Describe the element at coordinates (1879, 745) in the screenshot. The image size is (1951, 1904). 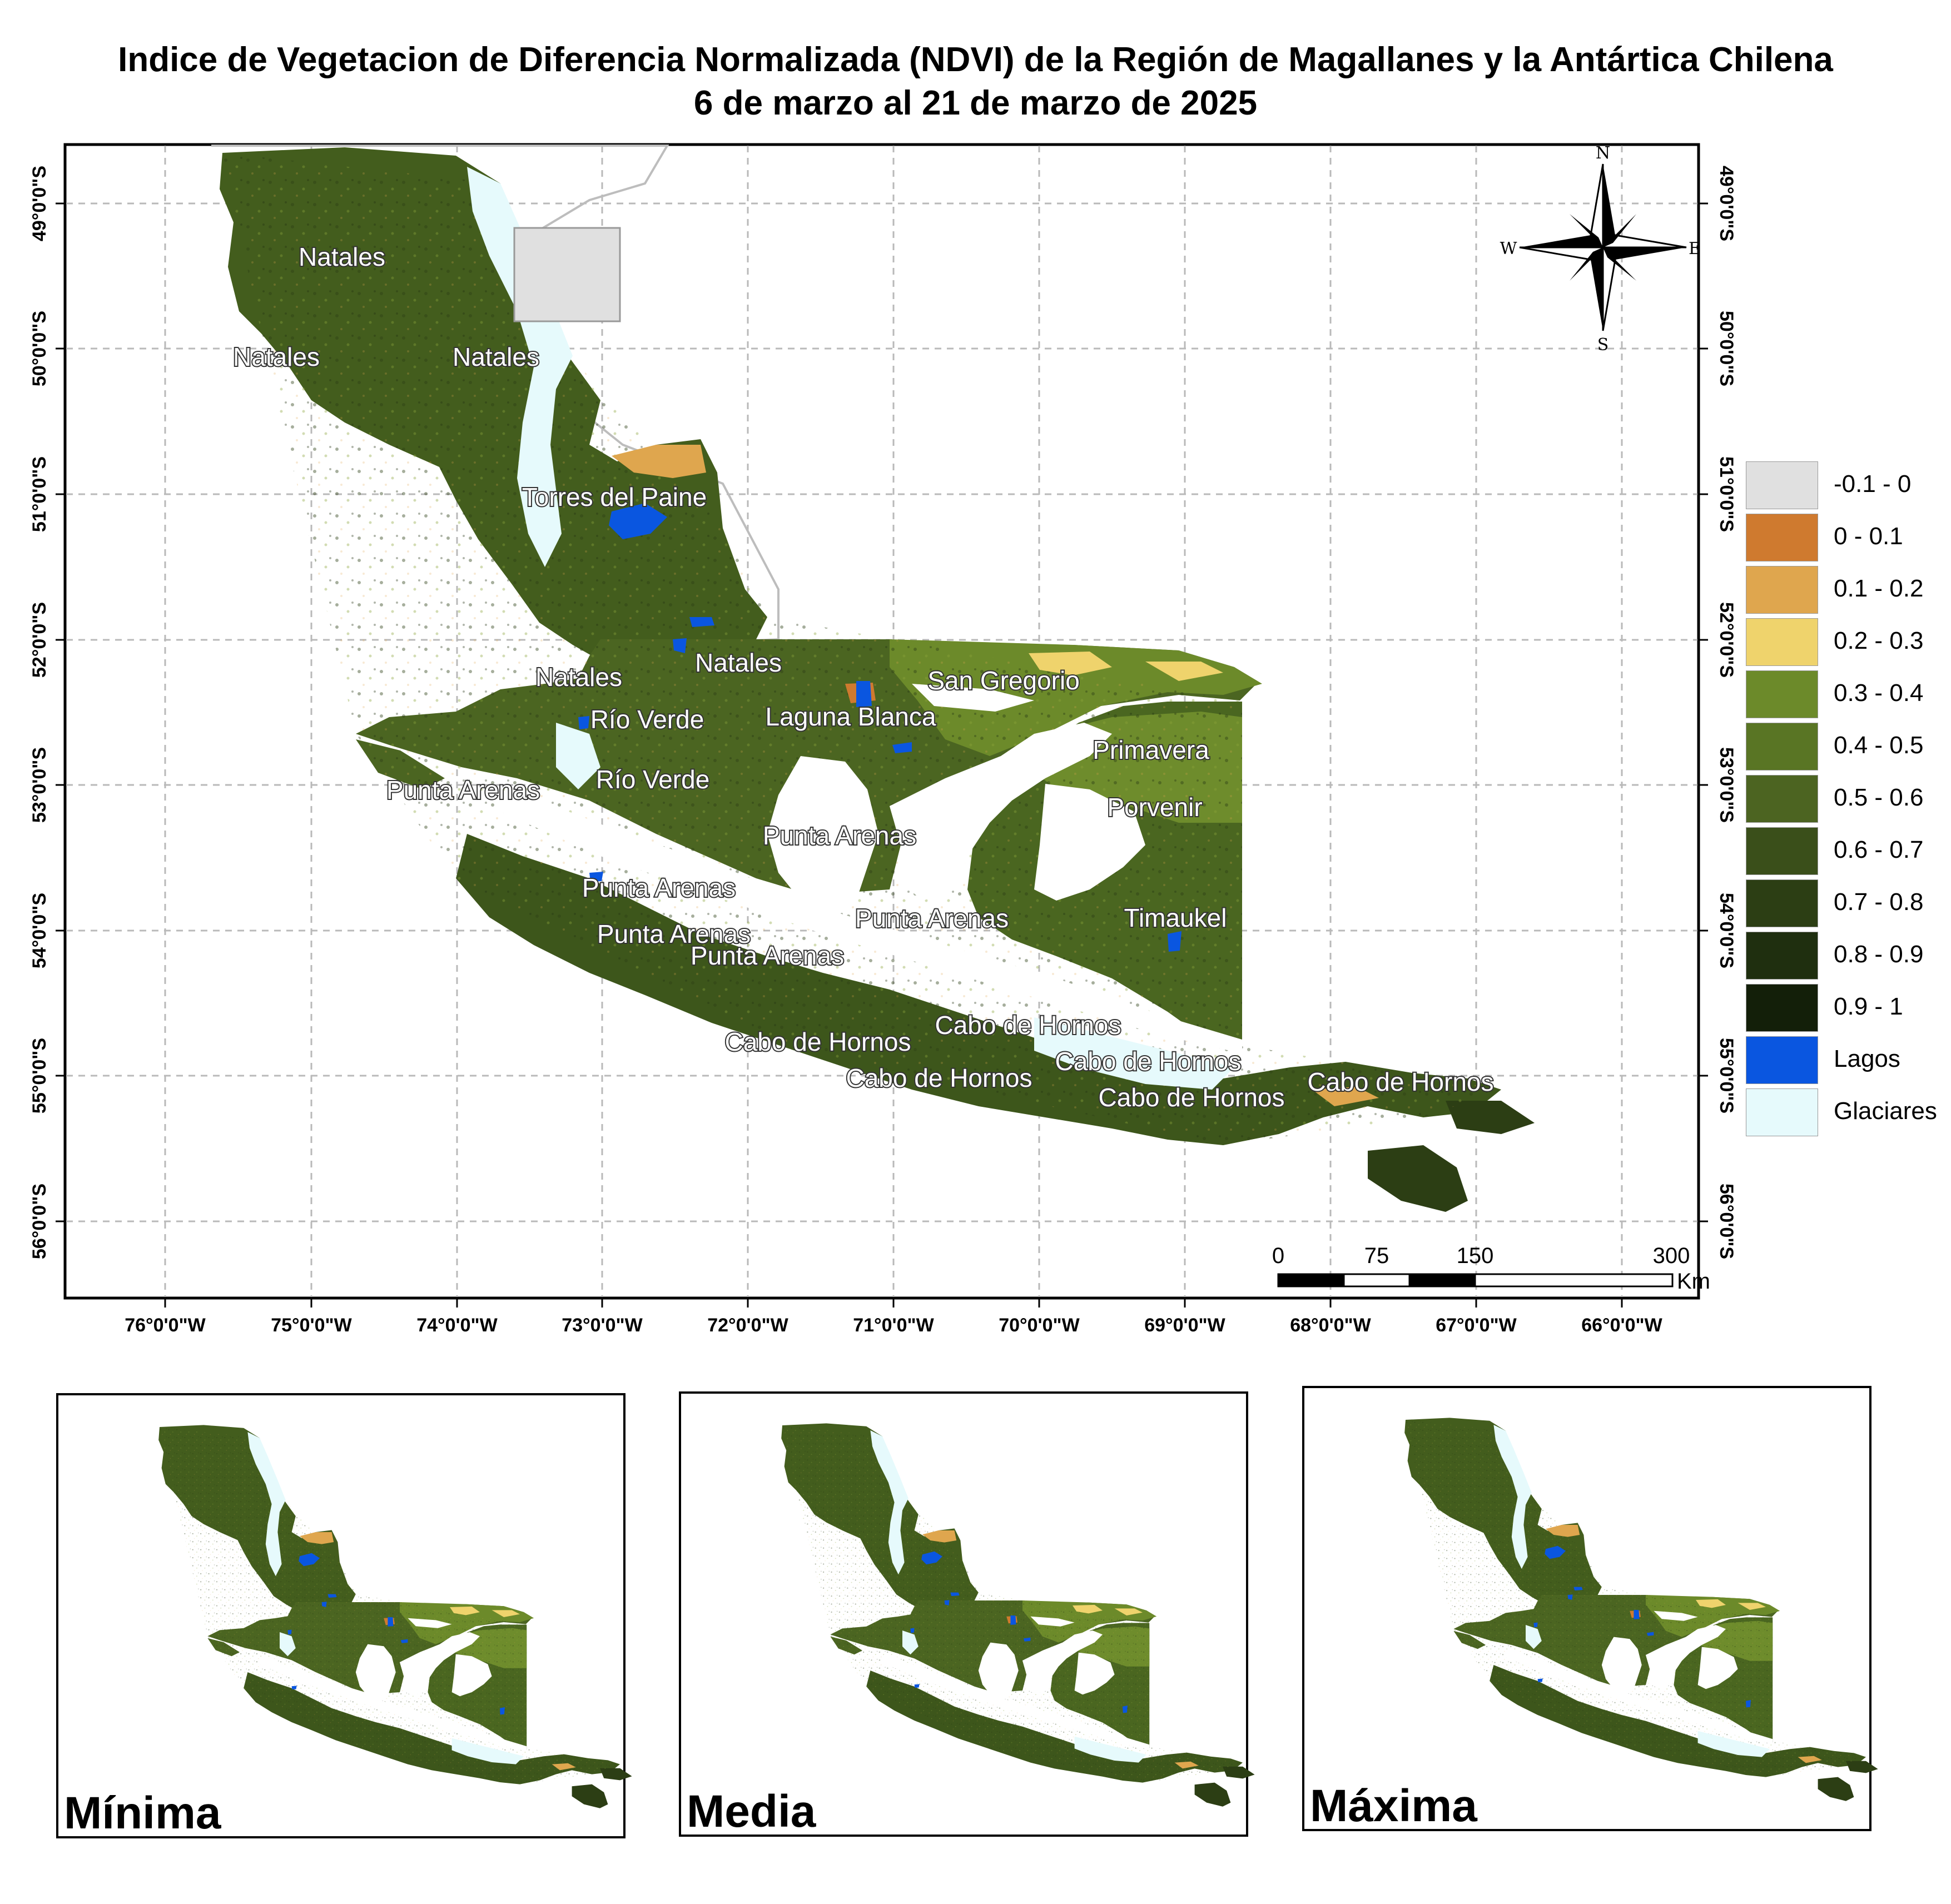
I see `legend-label: 0.4 - 0.5` at that location.